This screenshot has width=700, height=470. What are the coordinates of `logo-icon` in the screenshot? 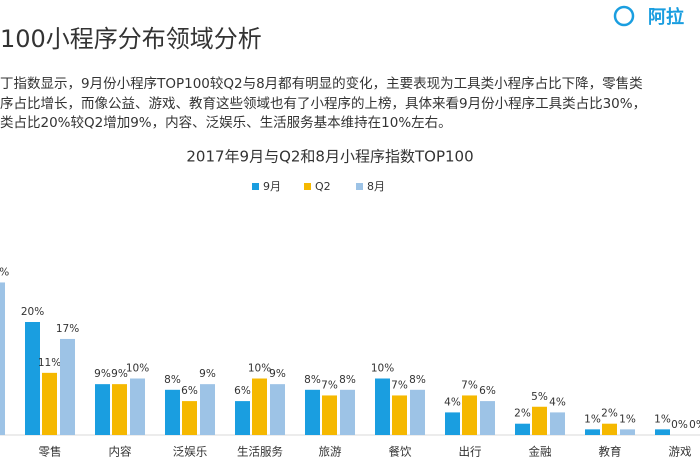 It's located at (624, 16).